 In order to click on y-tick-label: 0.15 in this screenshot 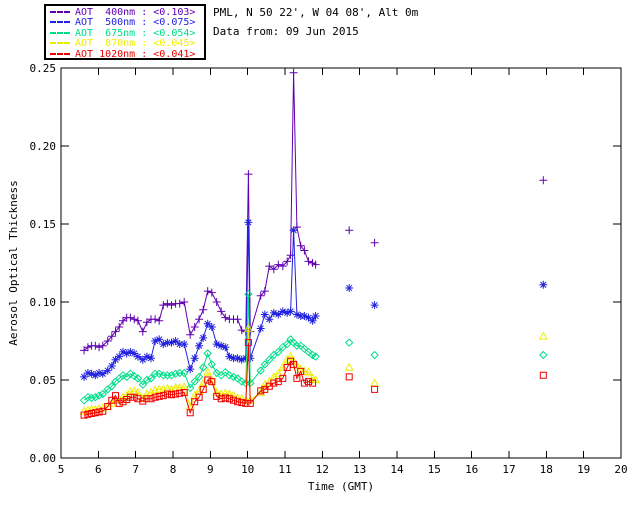, I will do `click(43, 224)`.